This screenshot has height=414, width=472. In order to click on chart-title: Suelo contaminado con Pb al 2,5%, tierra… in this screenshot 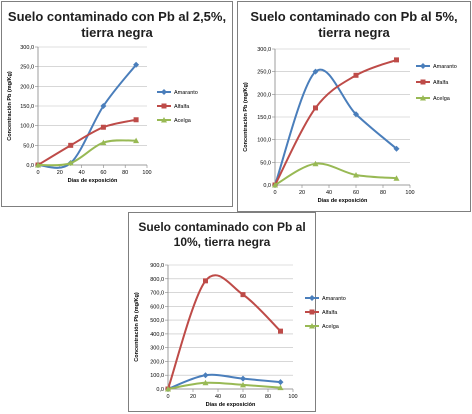, I will do `click(117, 24)`.